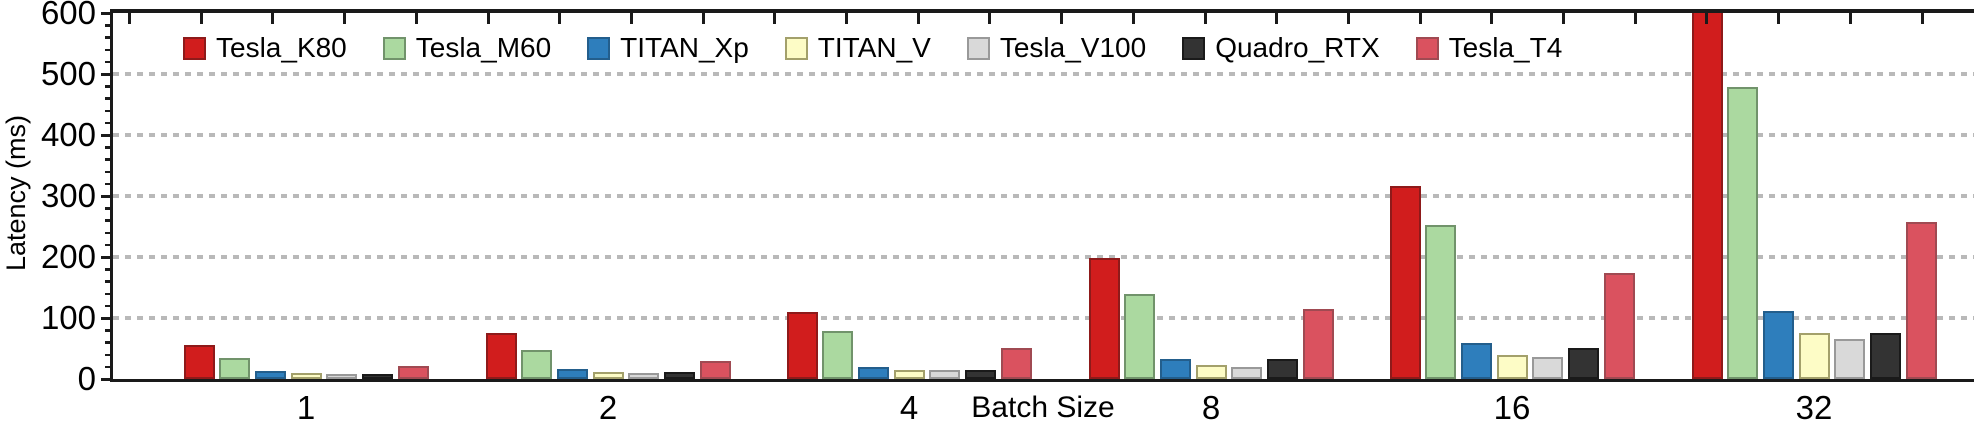 The width and height of the screenshot is (1974, 429). I want to click on legend-label: Tesla_K80, so click(281, 47).